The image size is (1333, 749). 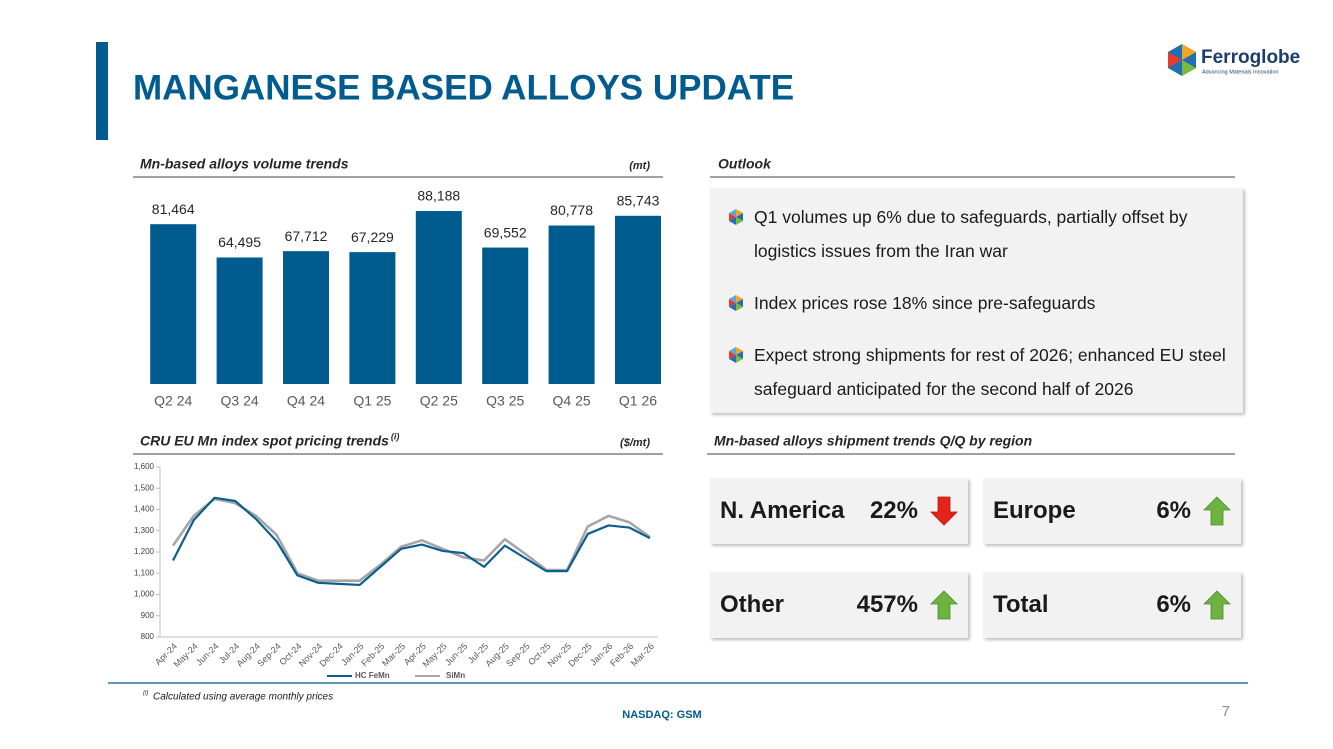 What do you see at coordinates (144, 509) in the screenshot?
I see `y-tick-label: 1,400` at bounding box center [144, 509].